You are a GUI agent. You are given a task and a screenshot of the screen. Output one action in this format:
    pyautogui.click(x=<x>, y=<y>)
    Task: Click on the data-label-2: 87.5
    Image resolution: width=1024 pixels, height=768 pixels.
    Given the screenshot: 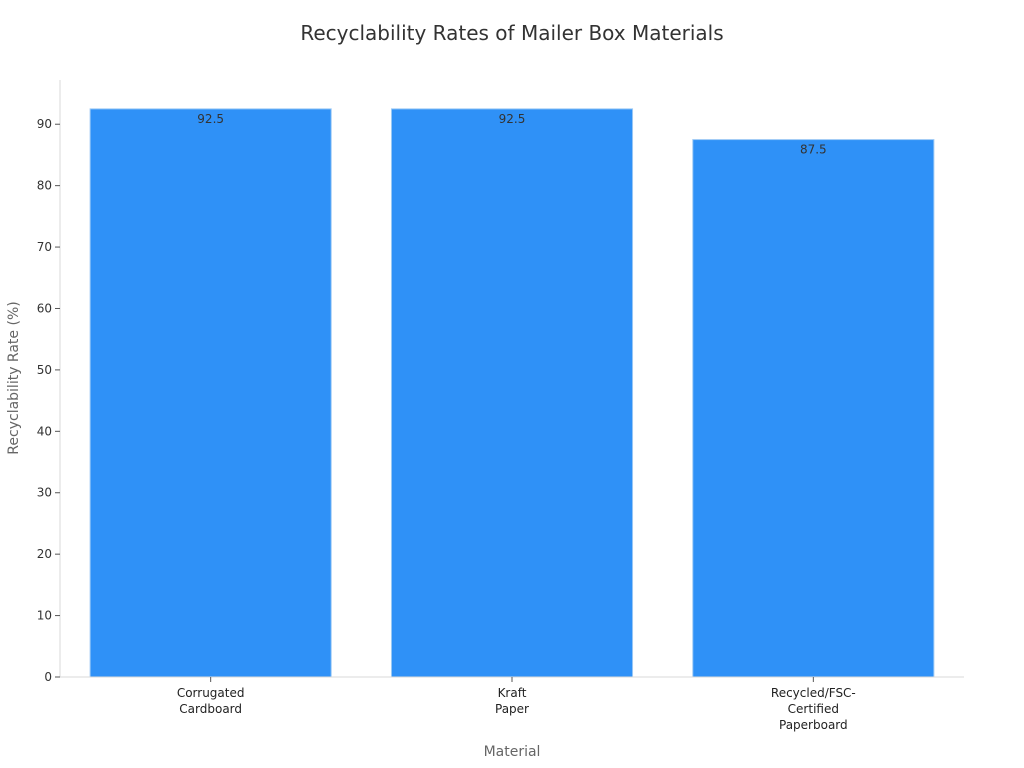 What is the action you would take?
    pyautogui.click(x=813, y=150)
    